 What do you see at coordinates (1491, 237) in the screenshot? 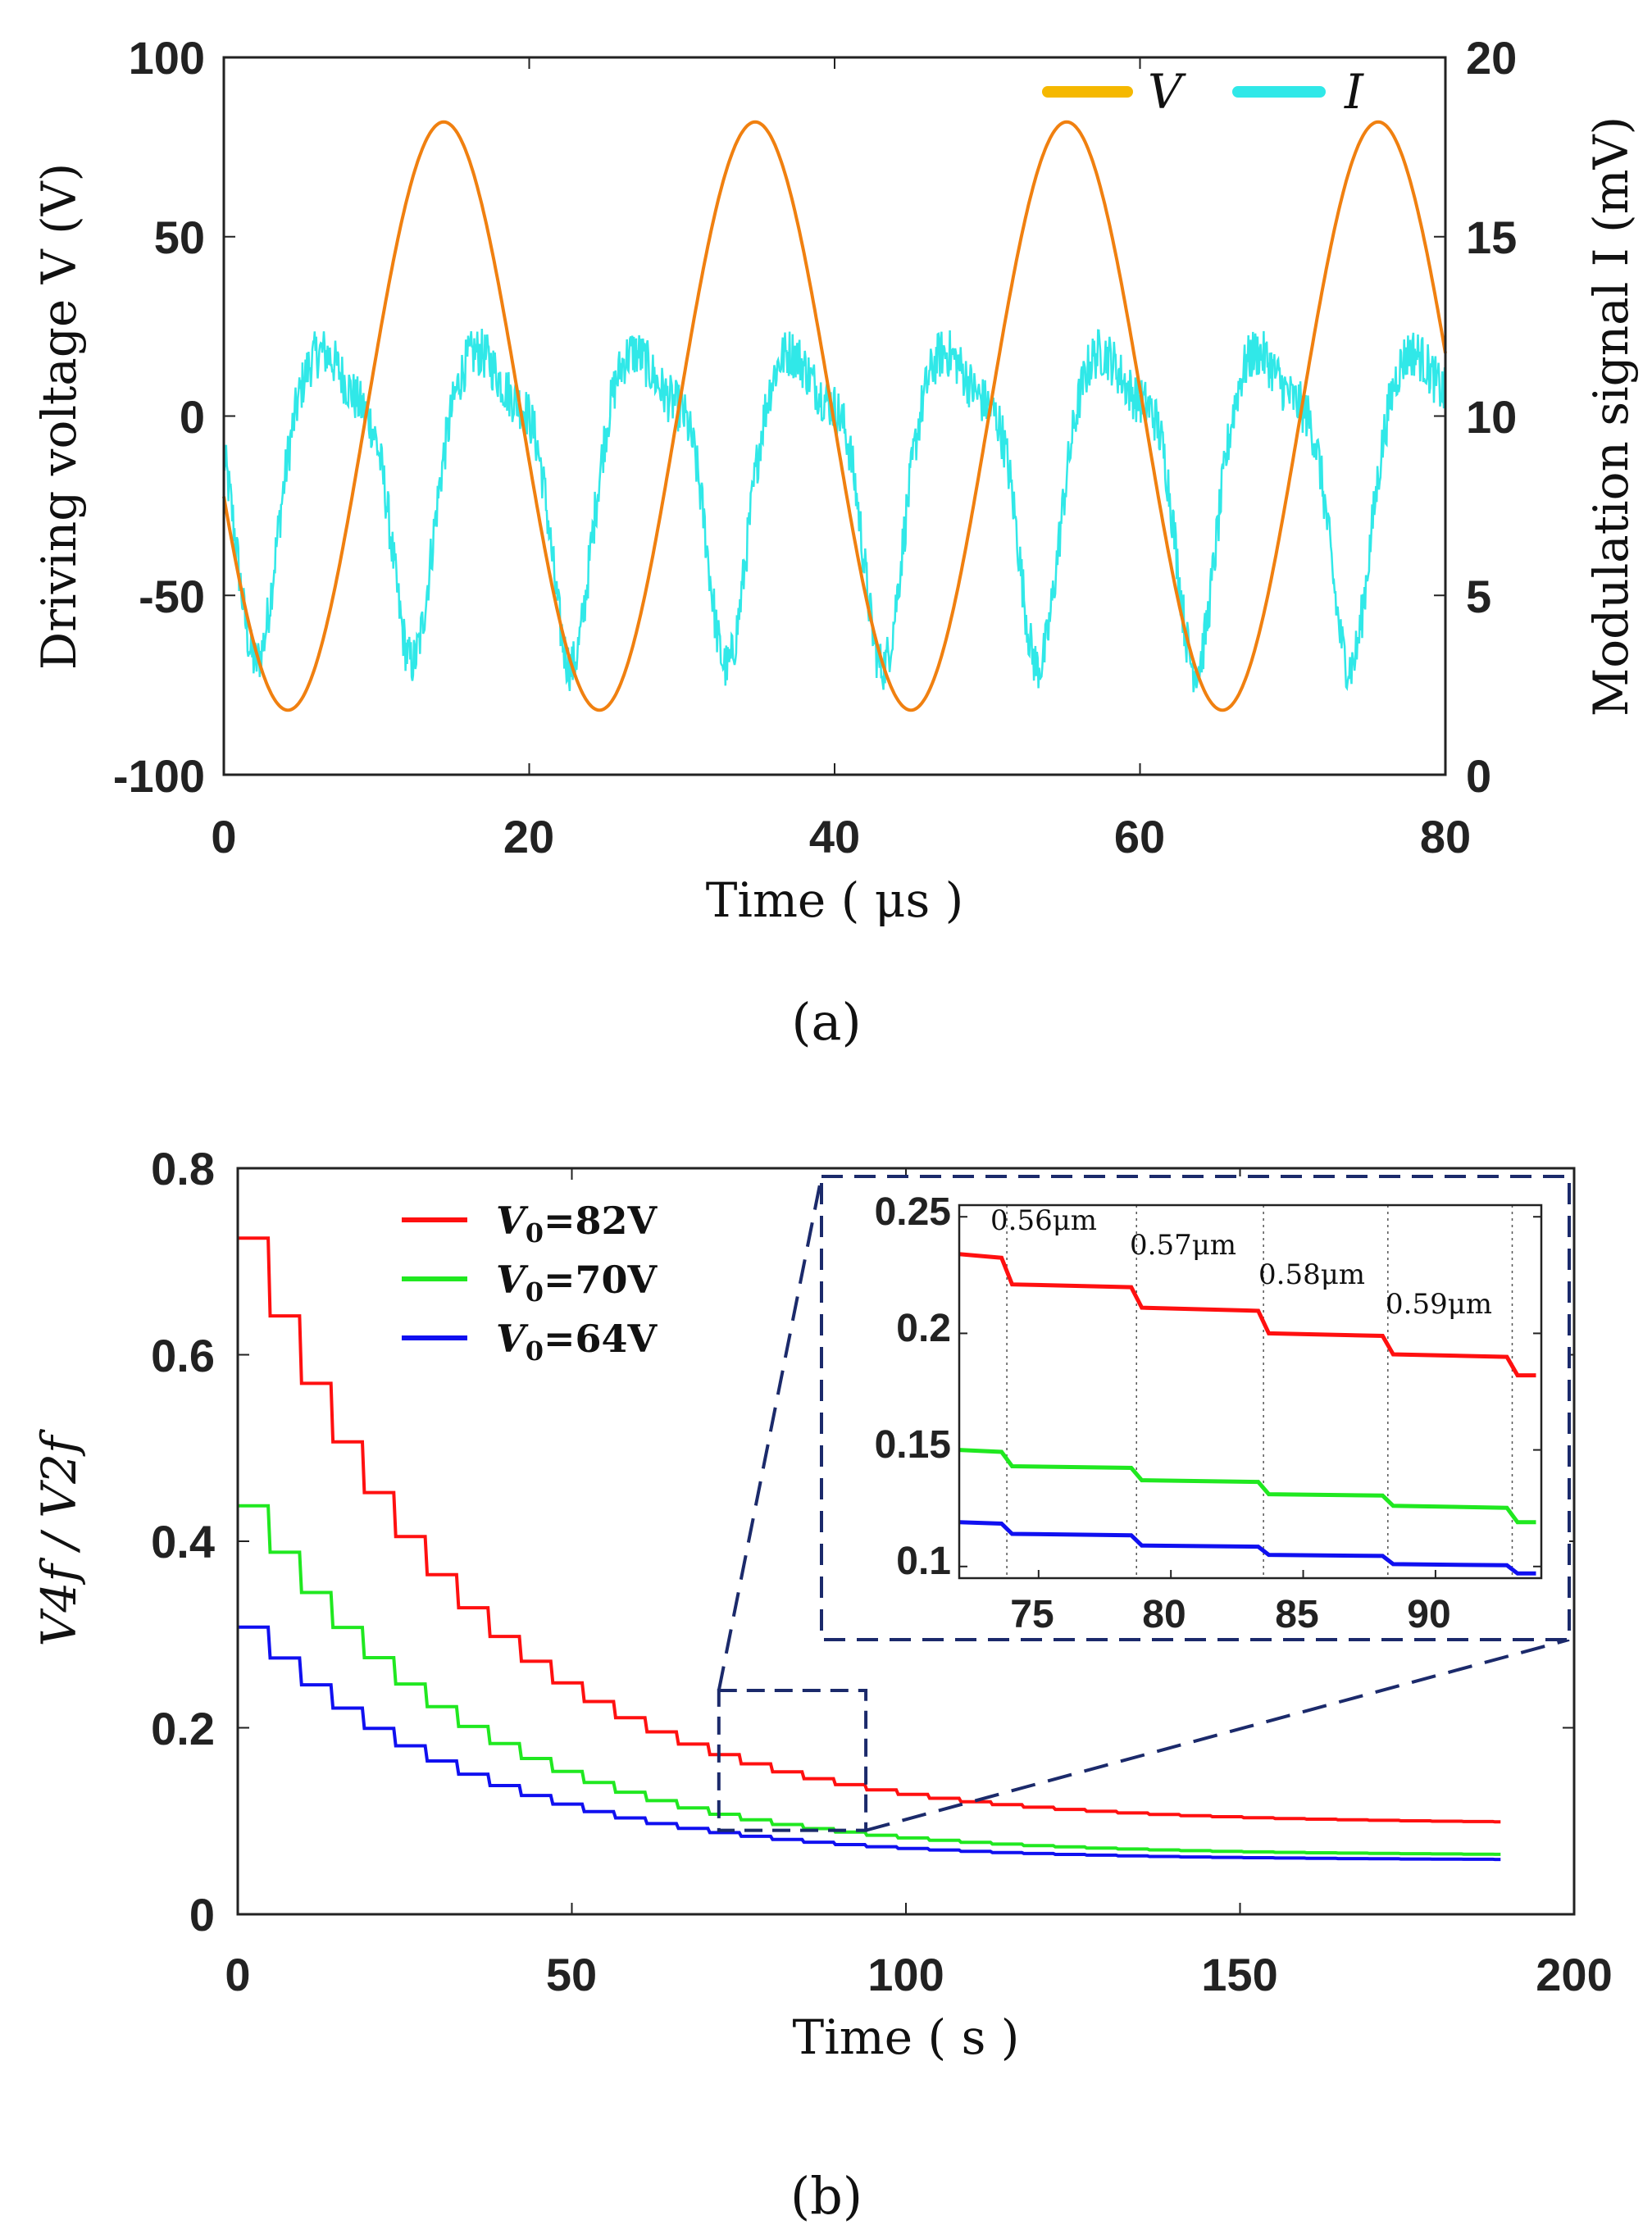
I see `a-ytick-right-1: 15` at bounding box center [1491, 237].